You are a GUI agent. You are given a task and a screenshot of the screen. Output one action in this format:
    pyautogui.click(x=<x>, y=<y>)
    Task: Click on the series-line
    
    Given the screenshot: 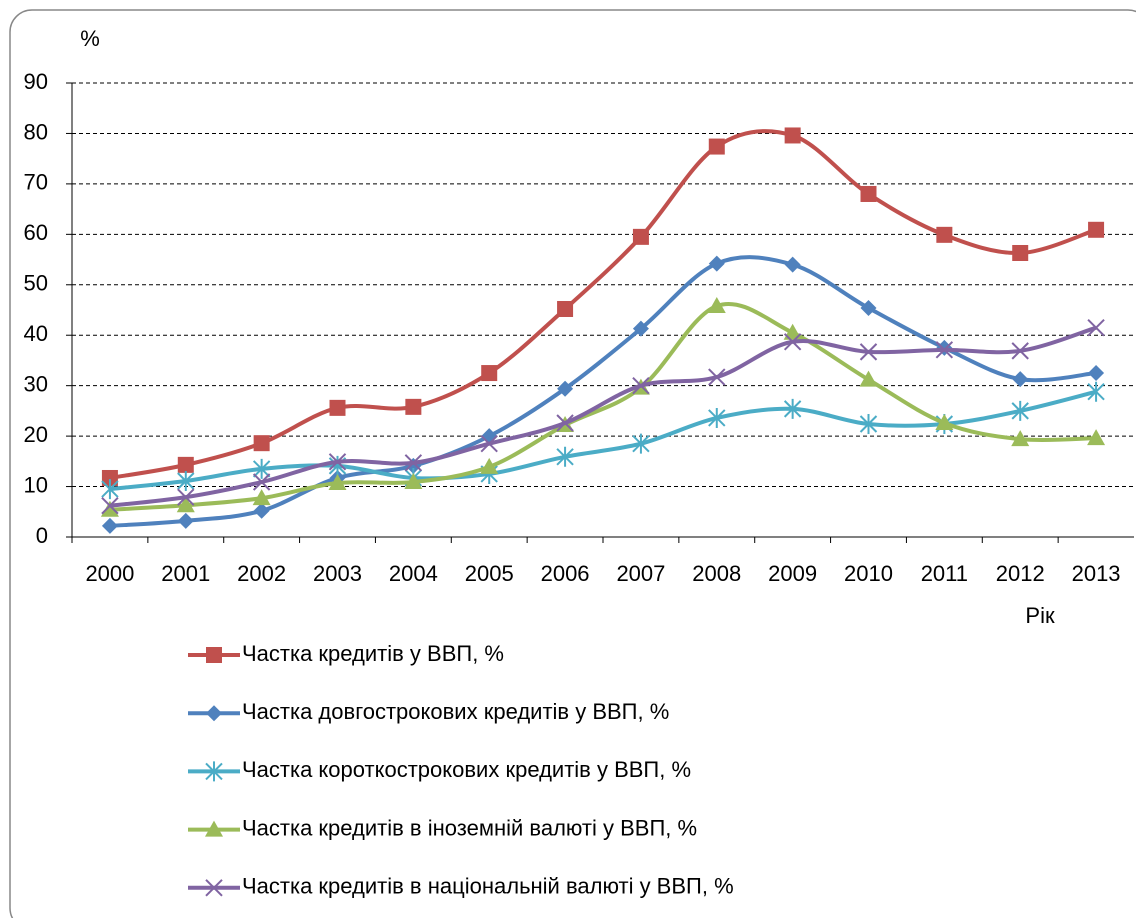 What is the action you would take?
    pyautogui.click(x=603, y=440)
    